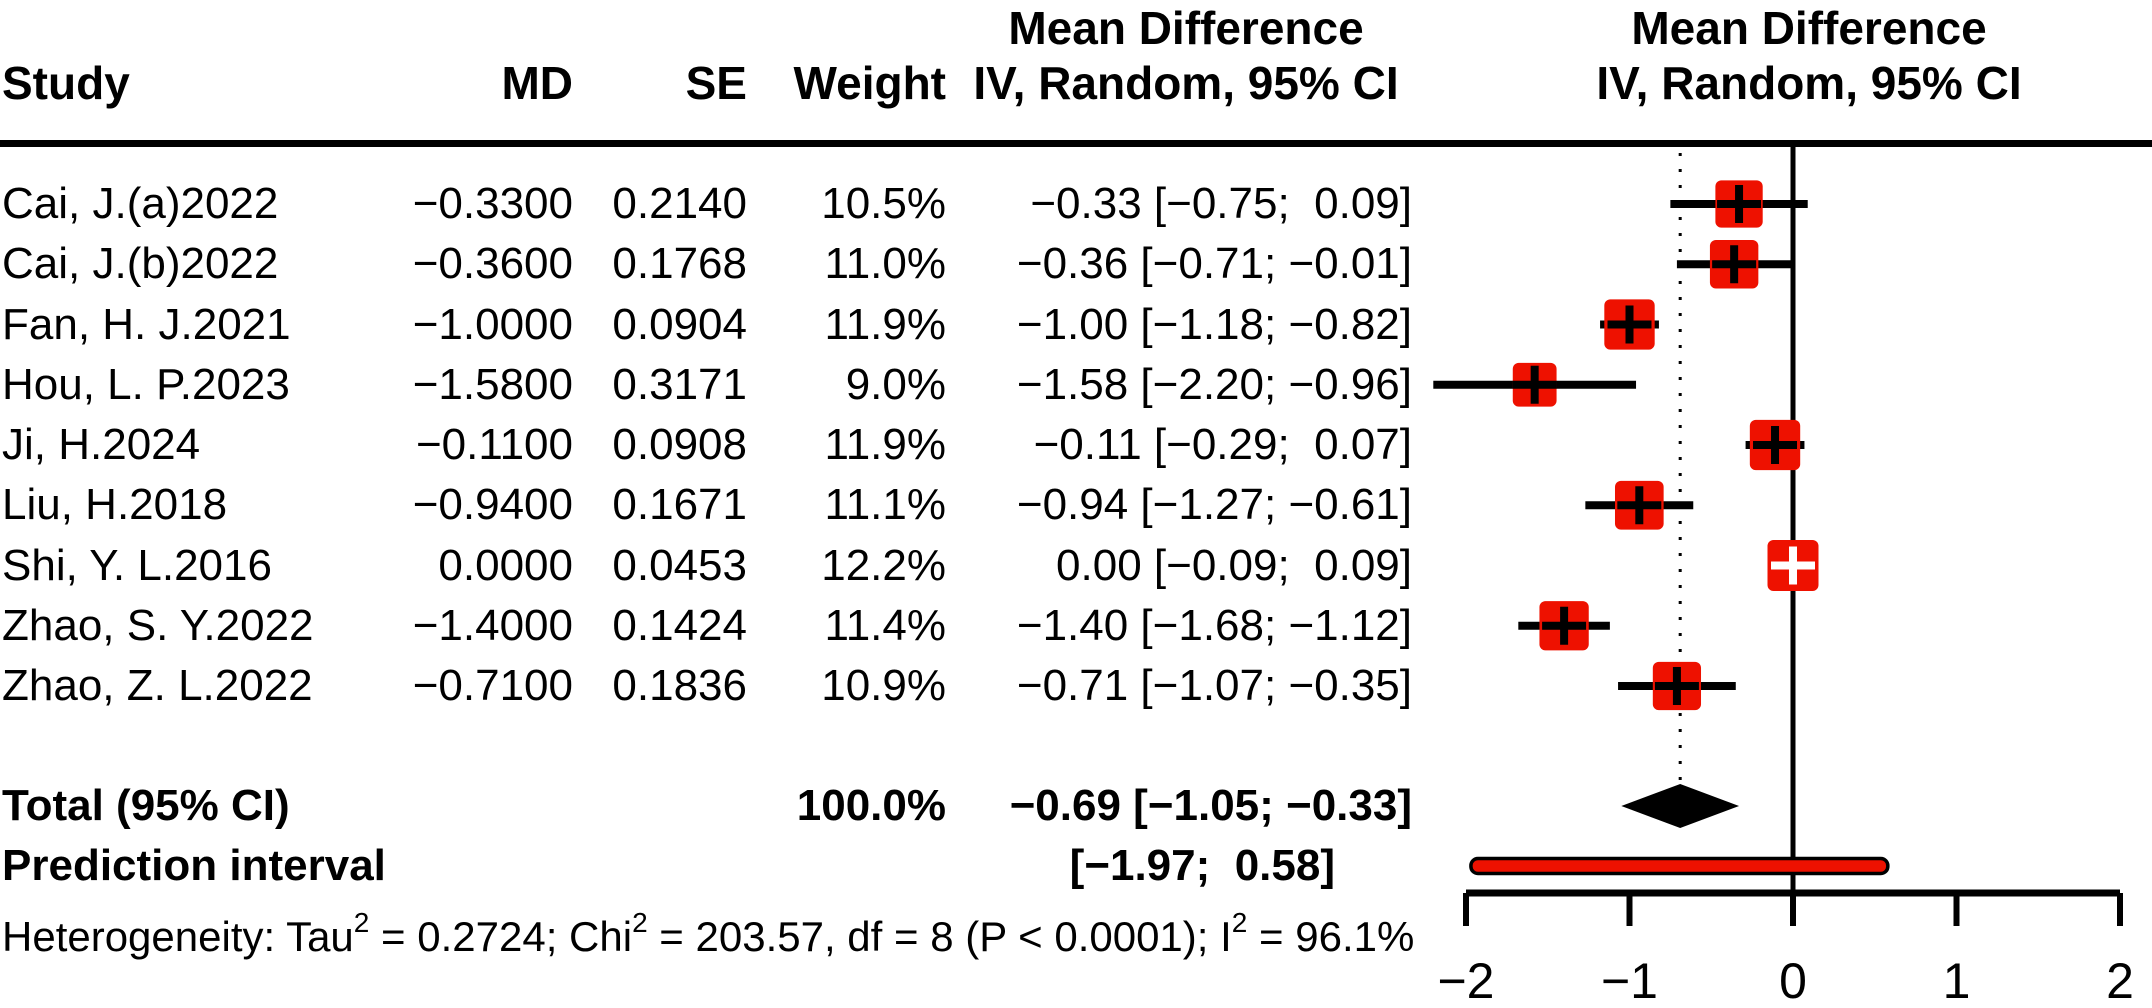 This screenshot has width=2152, height=1008. I want to click on se-value: 0.2140, so click(679, 203).